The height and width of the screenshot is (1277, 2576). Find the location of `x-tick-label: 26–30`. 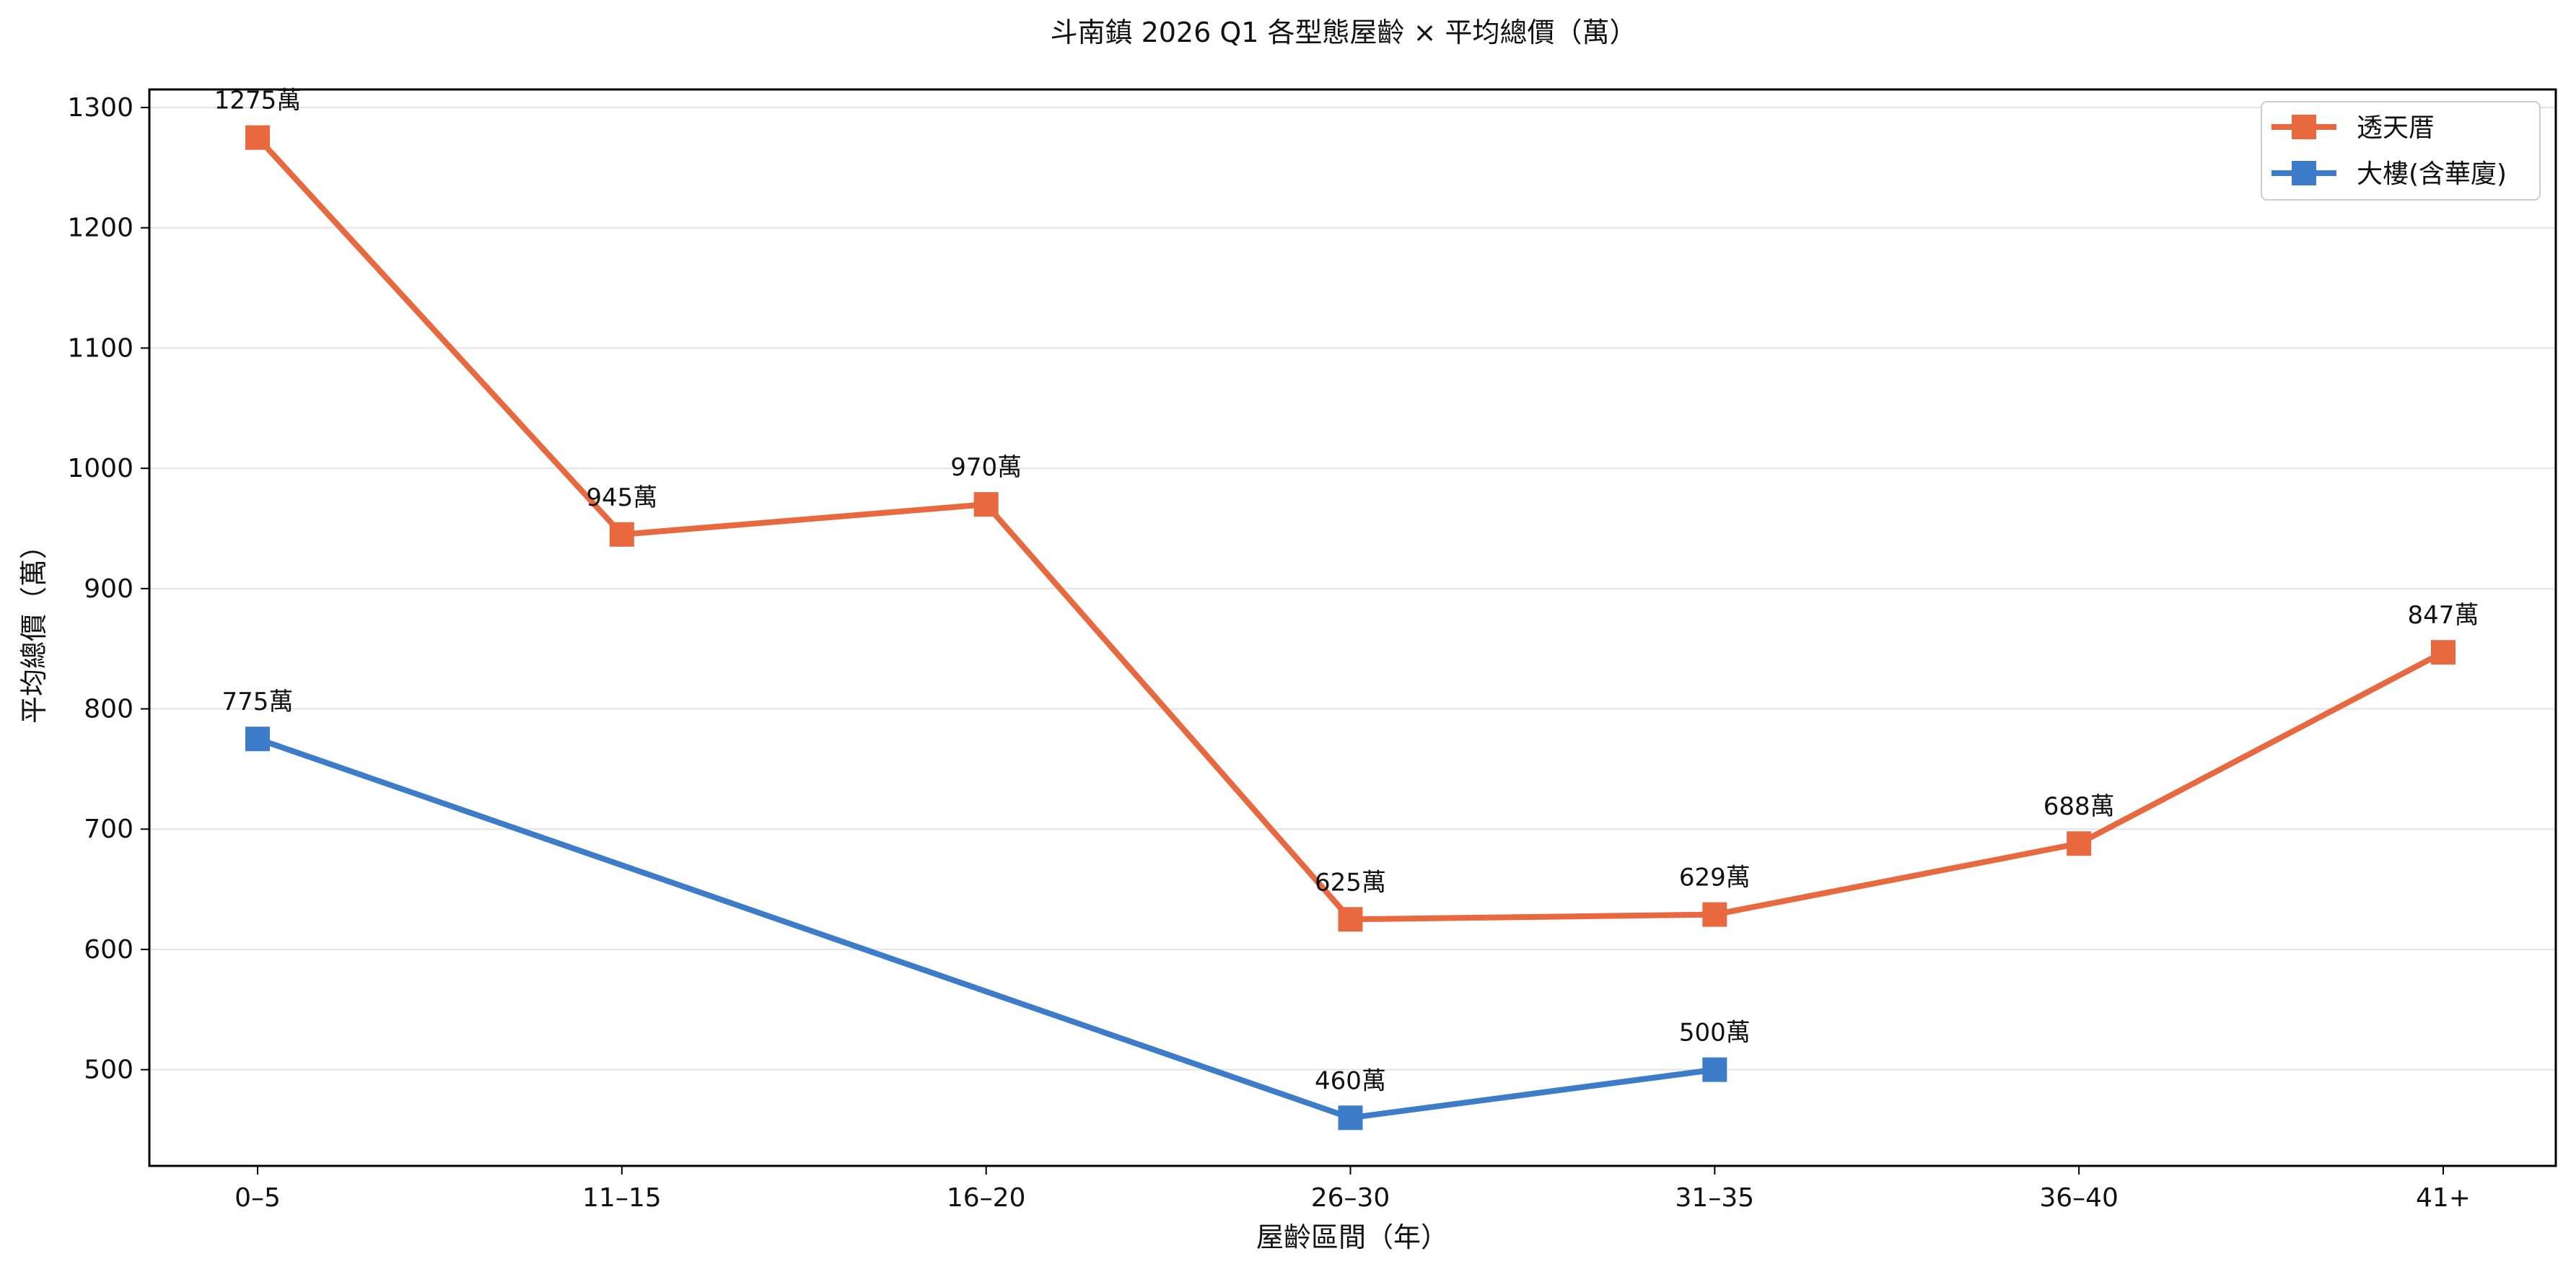

x-tick-label: 26–30 is located at coordinates (1350, 1198).